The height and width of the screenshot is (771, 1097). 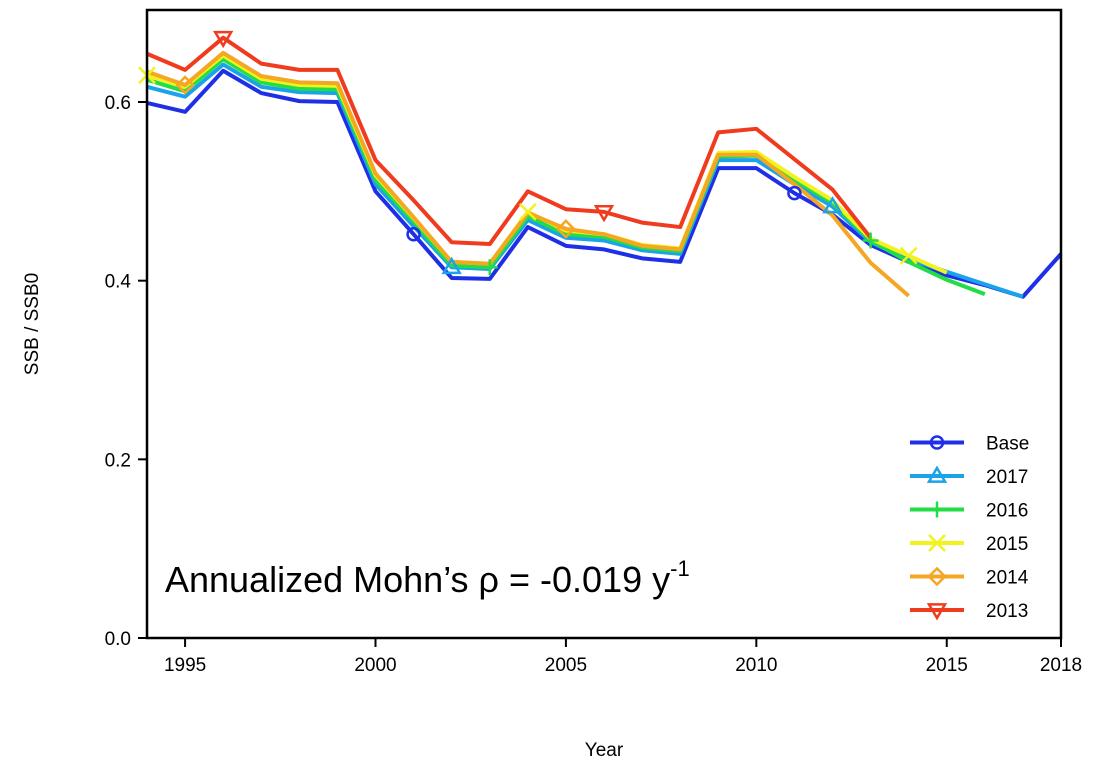 What do you see at coordinates (1007, 477) in the screenshot?
I see `legend-label: 2017` at bounding box center [1007, 477].